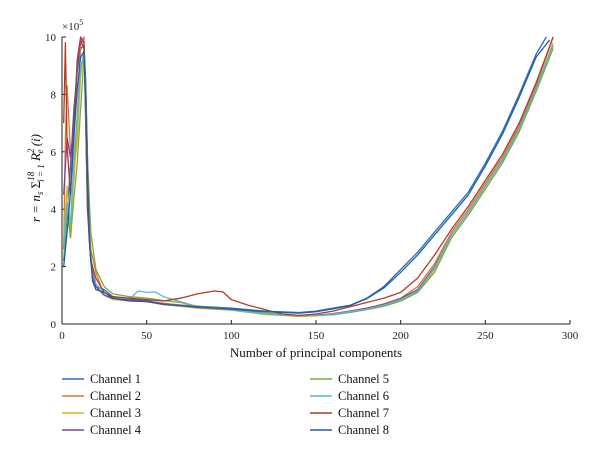 This screenshot has width=600, height=451. Describe the element at coordinates (115, 396) in the screenshot. I see `legend-label: Channel 2` at that location.